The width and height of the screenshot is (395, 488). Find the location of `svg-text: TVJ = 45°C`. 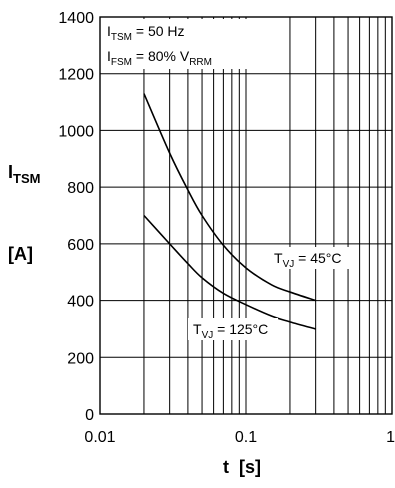

svg-text: TVJ = 45°C is located at coordinates (307, 260).